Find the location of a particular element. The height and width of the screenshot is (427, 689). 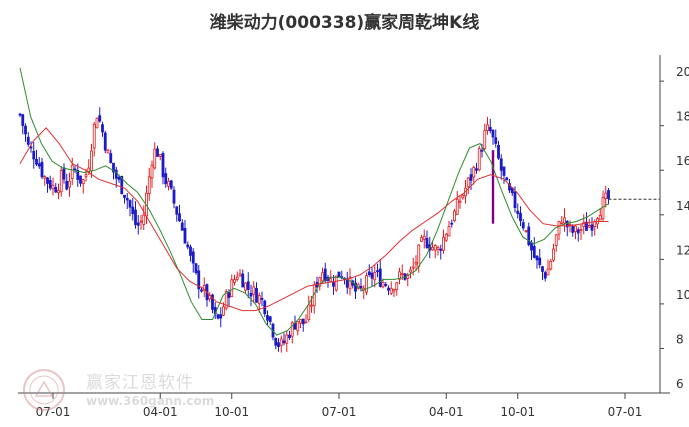

watermark-brand: 赢家江恩软件 is located at coordinates (140, 383).